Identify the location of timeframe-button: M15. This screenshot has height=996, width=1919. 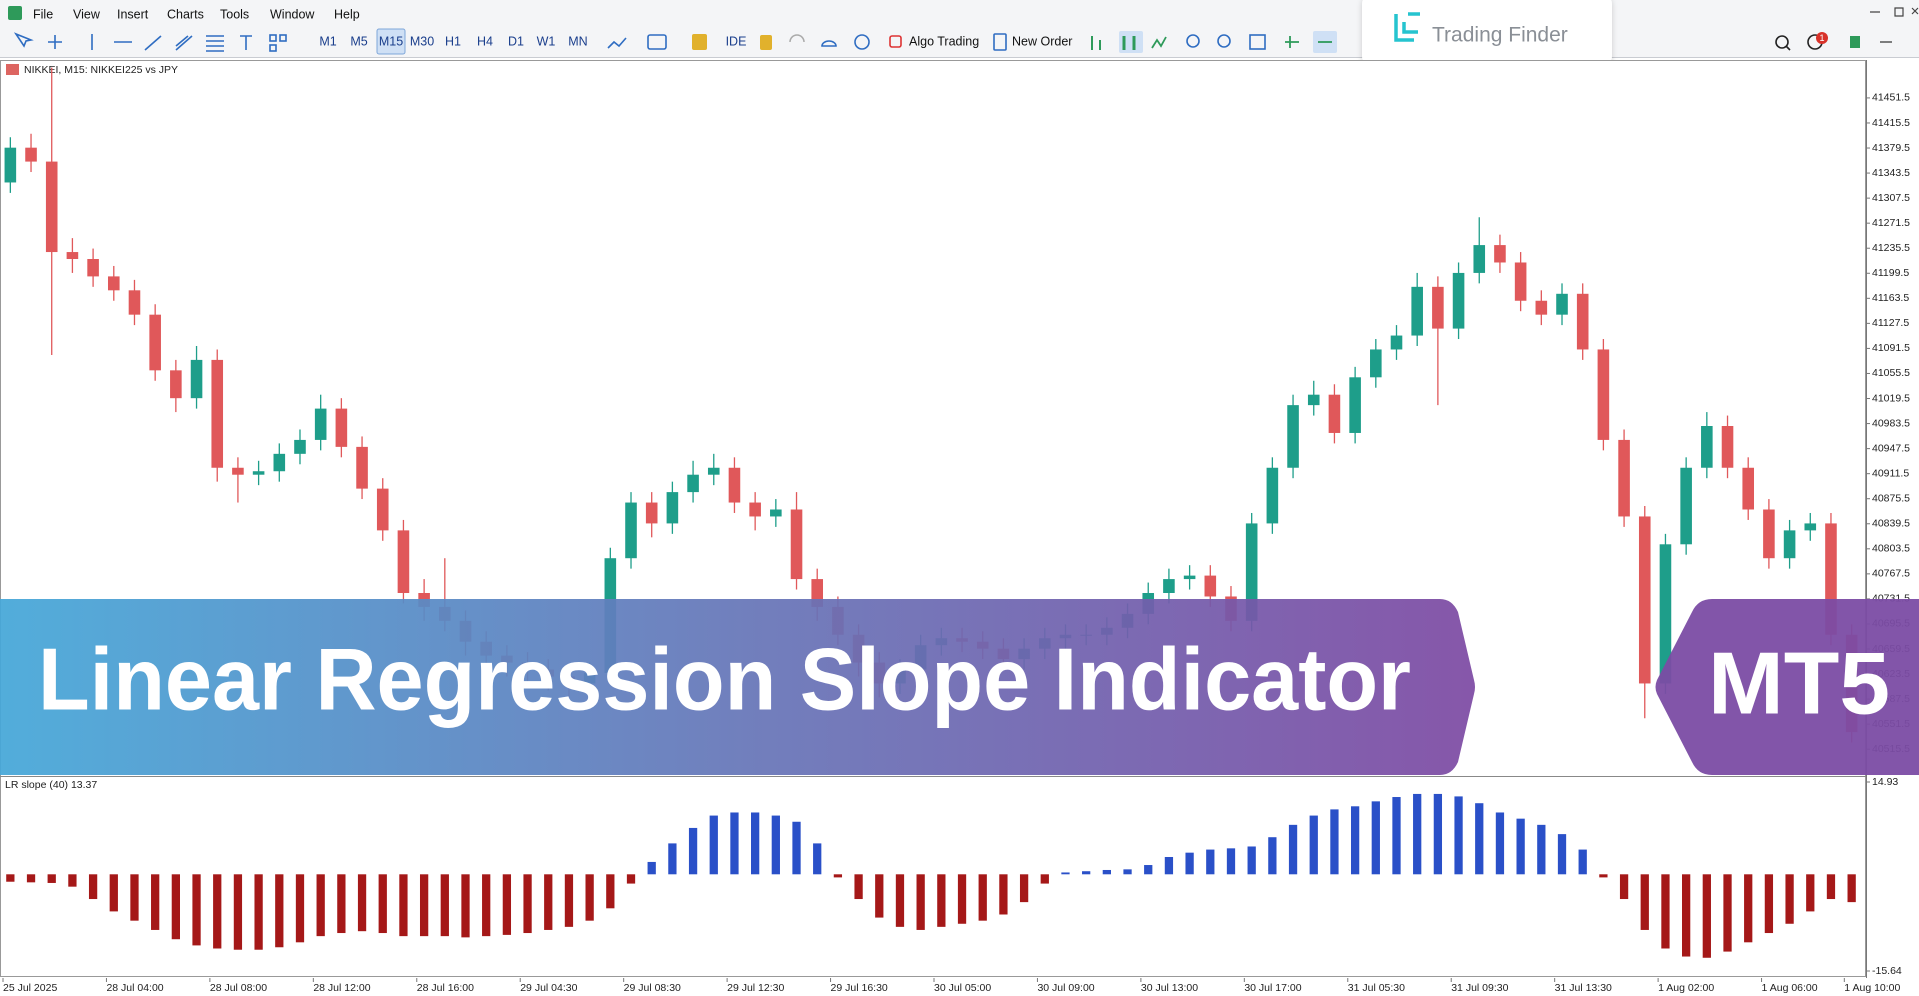
(391, 41).